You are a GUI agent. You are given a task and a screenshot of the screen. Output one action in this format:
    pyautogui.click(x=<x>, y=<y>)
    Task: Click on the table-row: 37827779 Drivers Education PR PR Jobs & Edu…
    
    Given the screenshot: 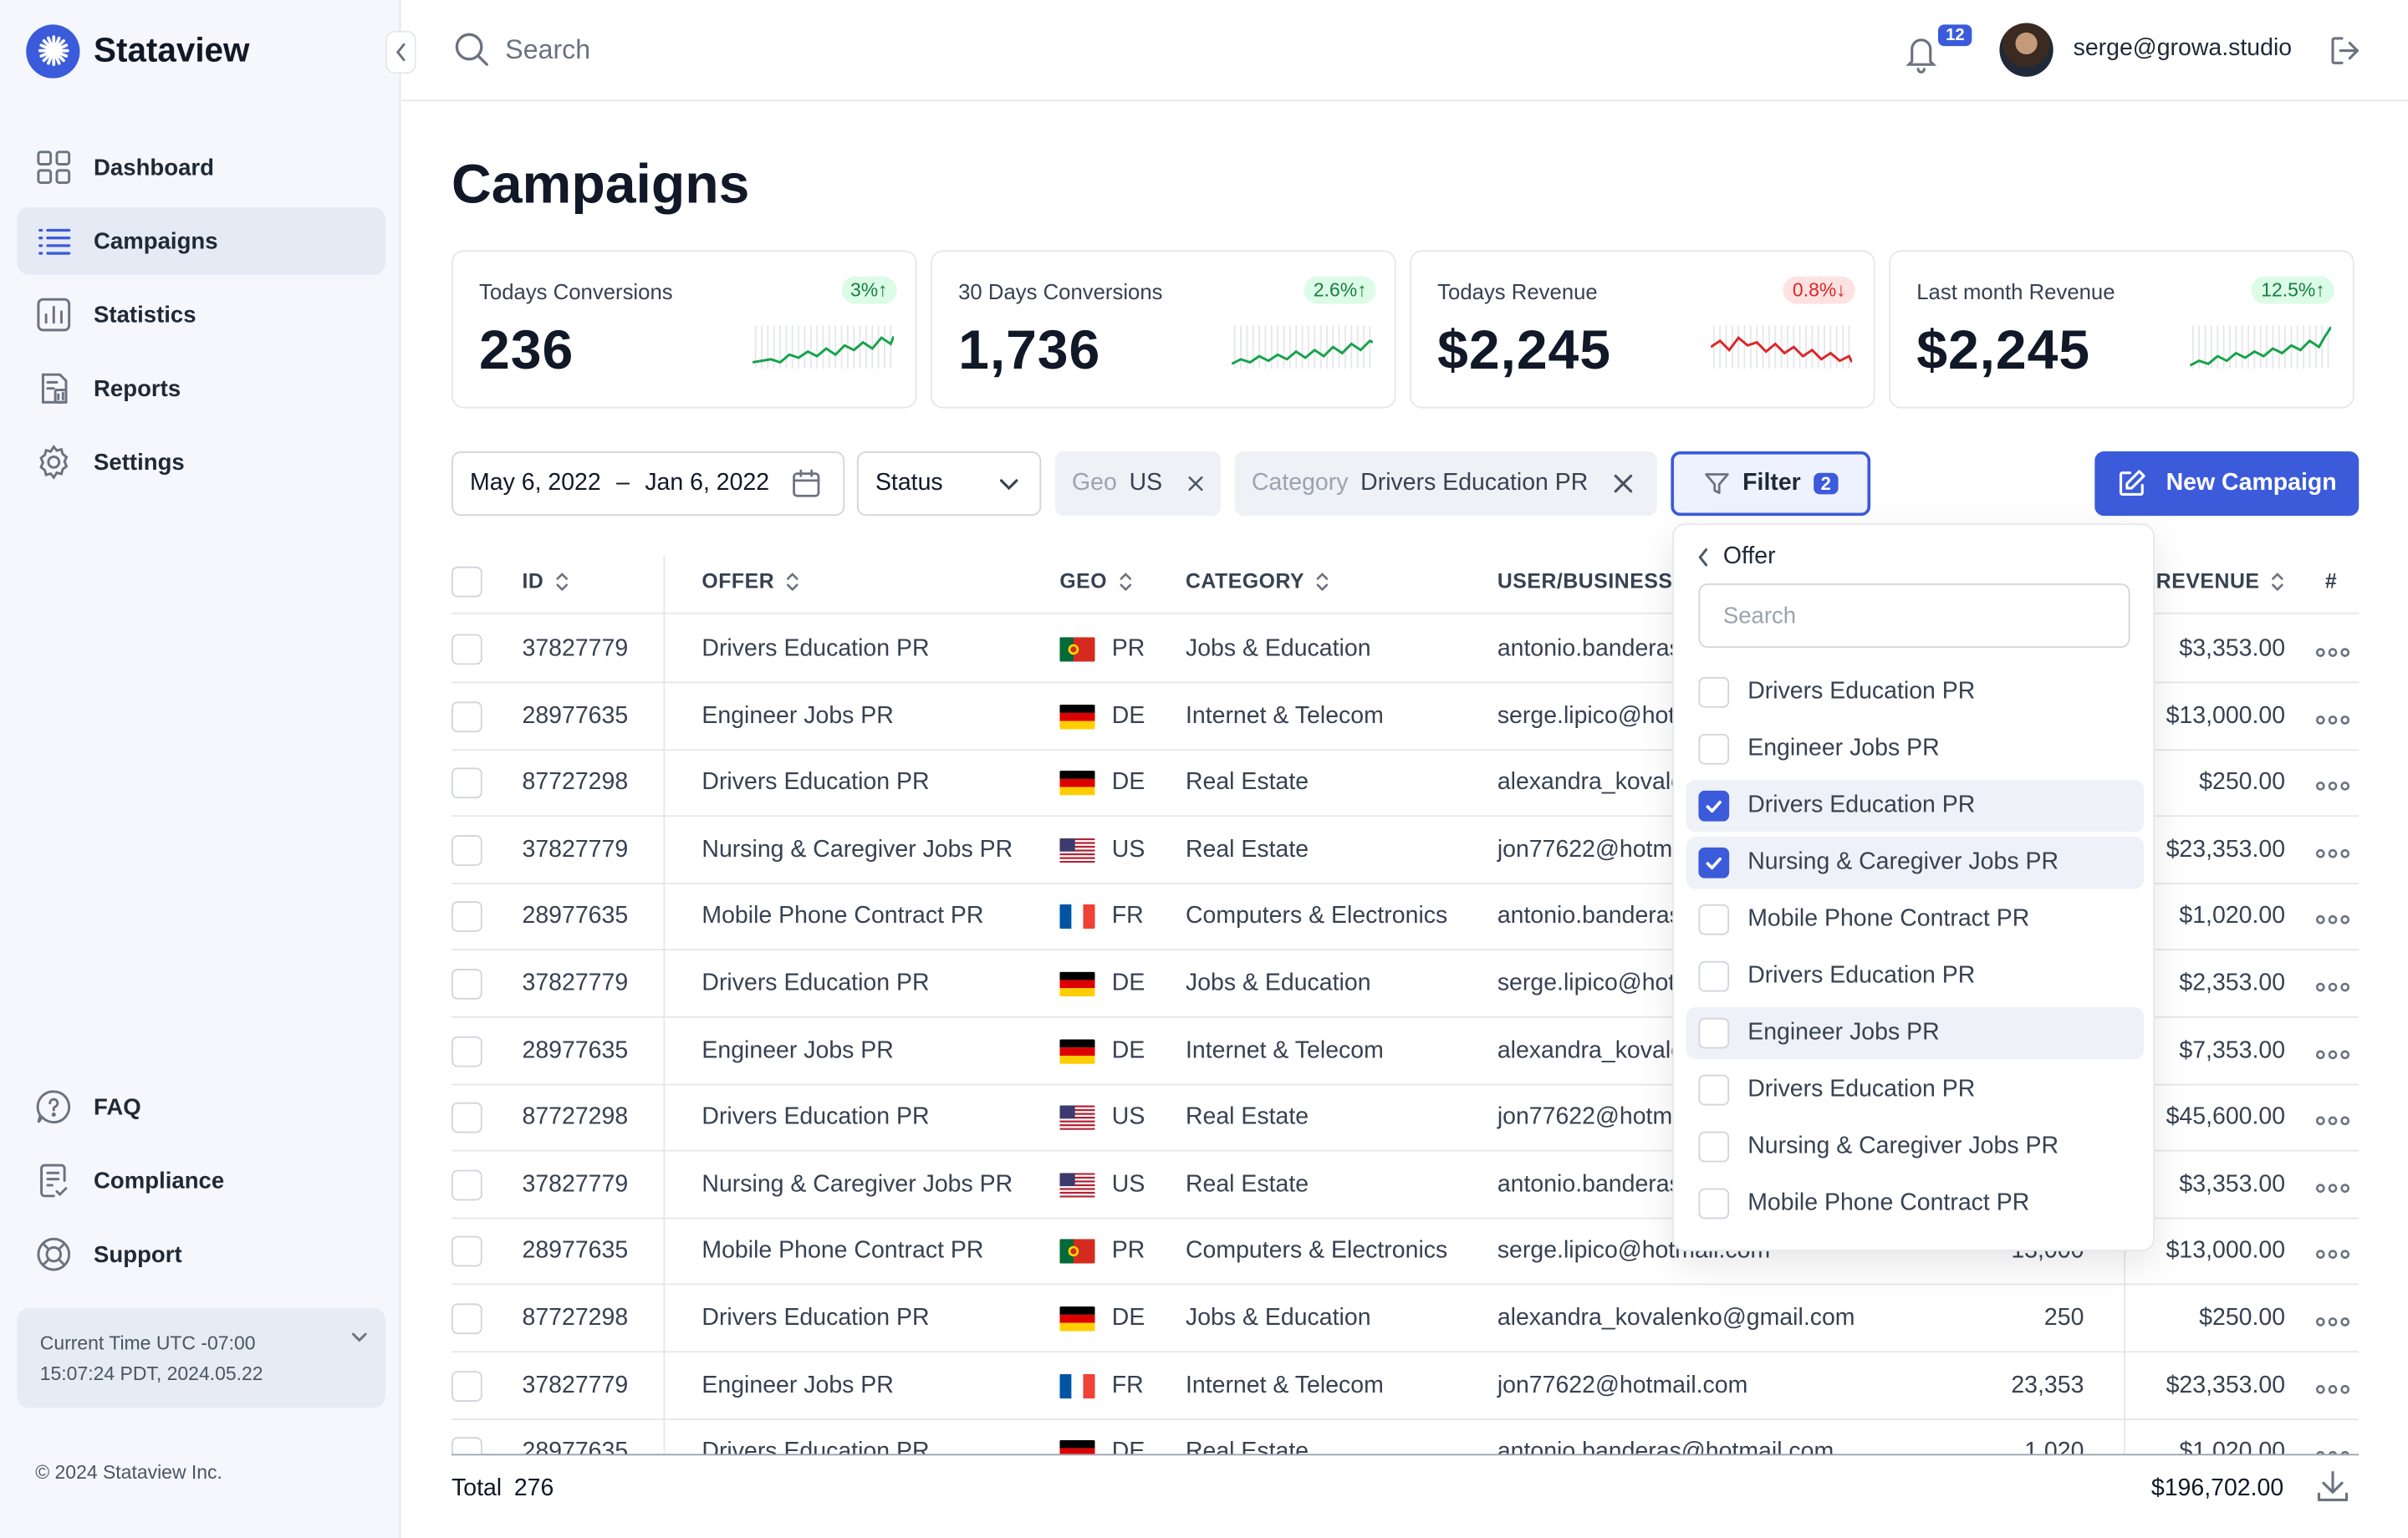 What is the action you would take?
    pyautogui.click(x=1406, y=650)
    